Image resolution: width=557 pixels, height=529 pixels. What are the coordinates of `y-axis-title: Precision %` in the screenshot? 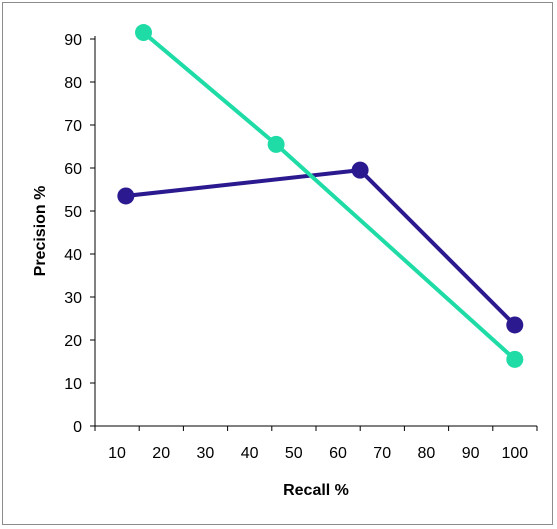 It's located at (40, 231).